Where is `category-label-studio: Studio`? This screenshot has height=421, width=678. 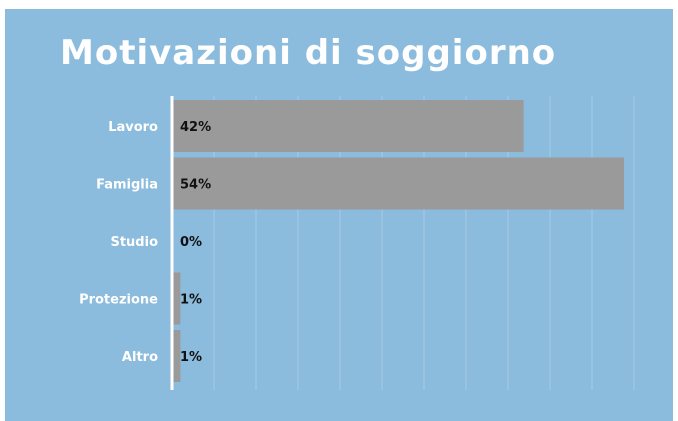 category-label-studio: Studio is located at coordinates (134, 242).